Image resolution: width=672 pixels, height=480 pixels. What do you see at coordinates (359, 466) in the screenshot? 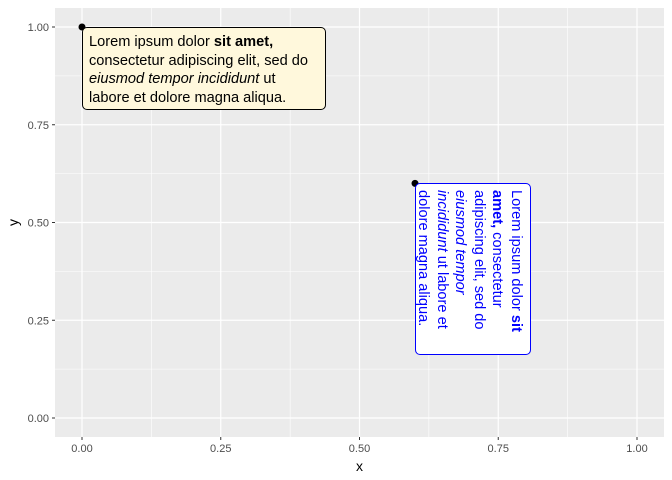
I see `x-axis-title: x` at bounding box center [359, 466].